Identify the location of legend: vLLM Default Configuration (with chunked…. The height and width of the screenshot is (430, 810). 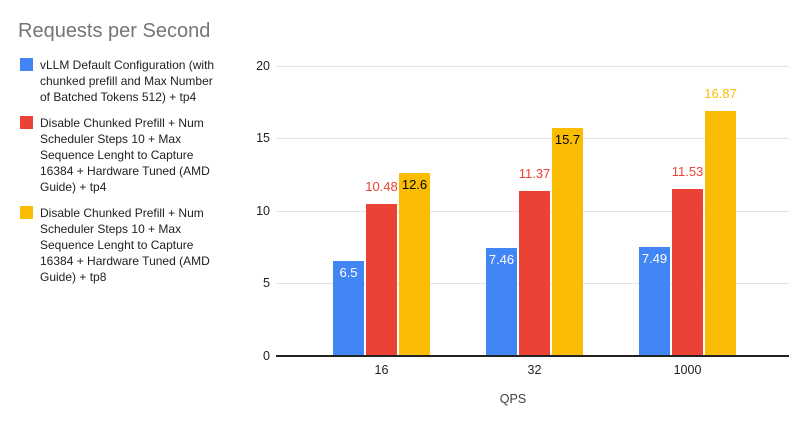
(125, 171).